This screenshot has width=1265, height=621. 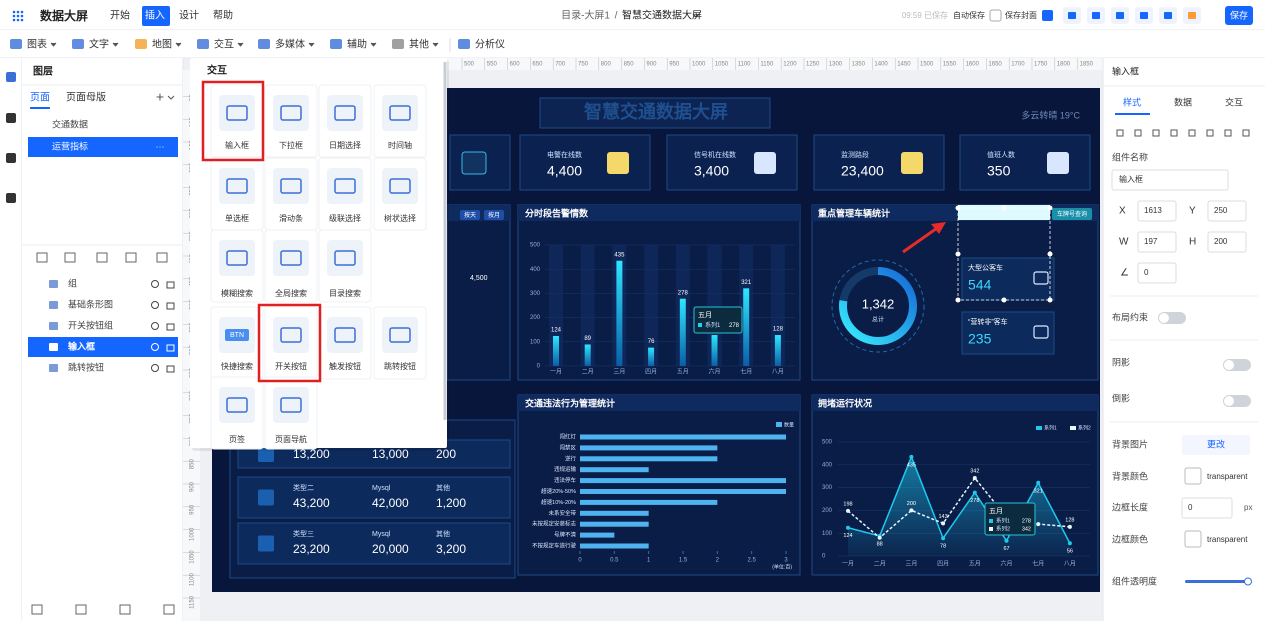 I want to click on toolbar-item: 文字, so click(x=99, y=44).